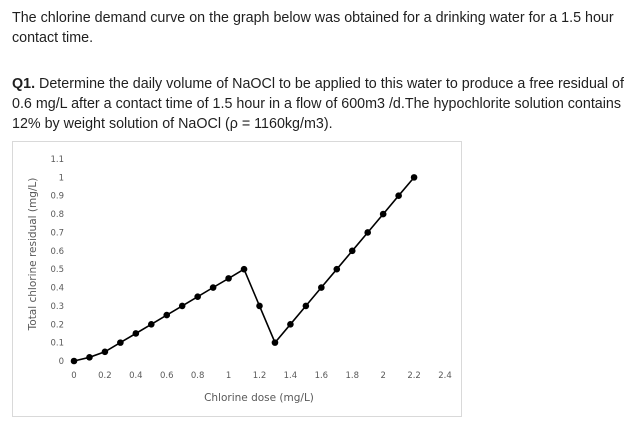 The image size is (644, 431). Describe the element at coordinates (61, 362) in the screenshot. I see `y-tick-label: 0` at that location.